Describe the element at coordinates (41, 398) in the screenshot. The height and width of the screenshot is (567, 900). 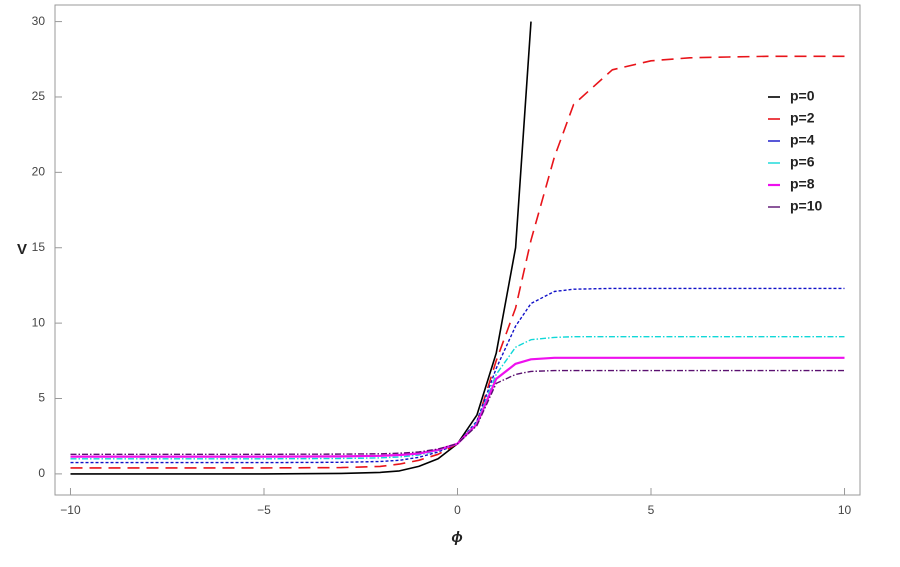
I see `y-tick-label: 5` at that location.